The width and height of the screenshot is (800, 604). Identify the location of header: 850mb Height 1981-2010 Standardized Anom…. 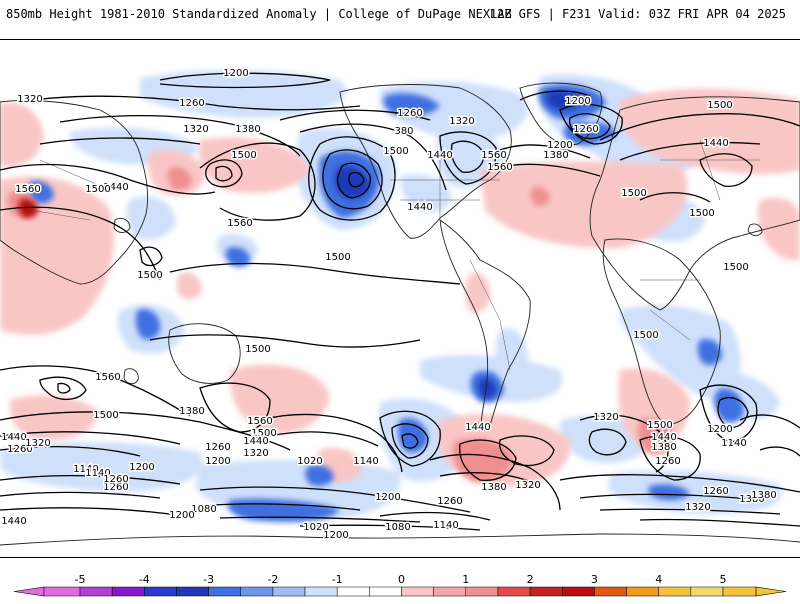
(400, 20).